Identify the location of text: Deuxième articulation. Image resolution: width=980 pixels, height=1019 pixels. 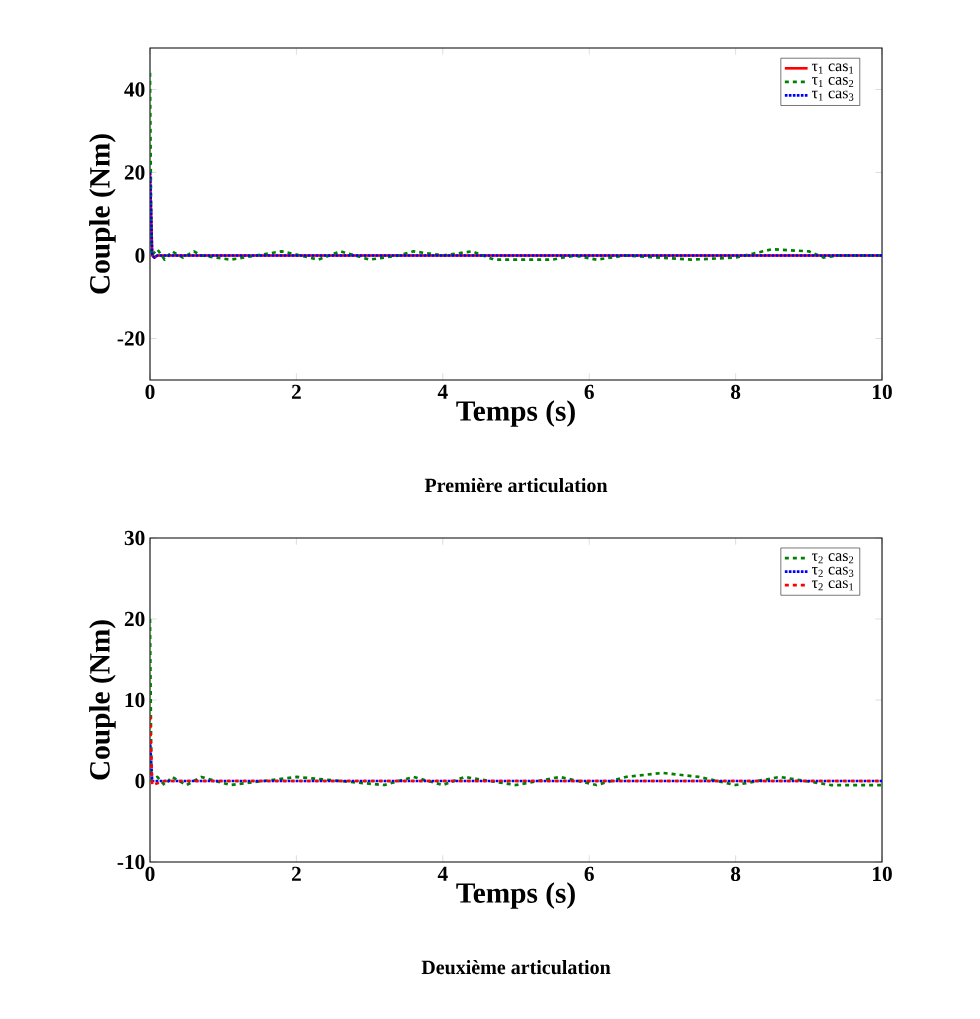
(516, 967).